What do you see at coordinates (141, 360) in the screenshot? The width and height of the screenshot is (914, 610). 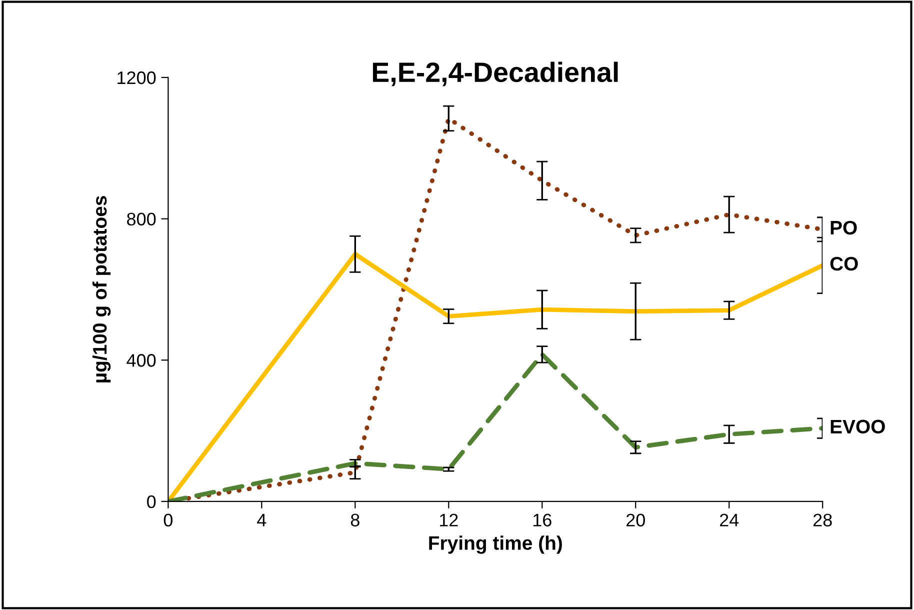 I see `y-tick-label: 400` at bounding box center [141, 360].